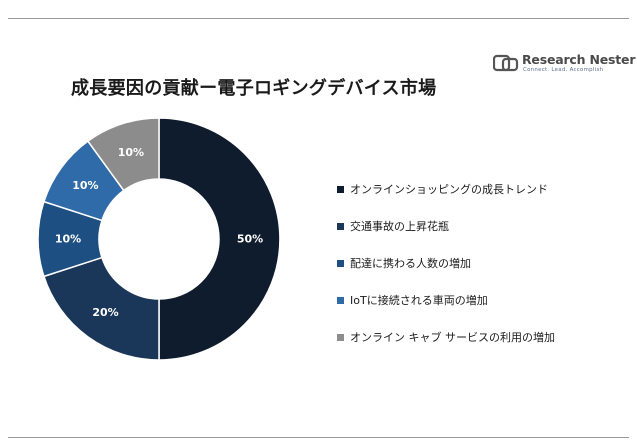 The width and height of the screenshot is (637, 444). What do you see at coordinates (563, 70) in the screenshot?
I see `brand-tagline: Connect. Lead. Accomplish` at bounding box center [563, 70].